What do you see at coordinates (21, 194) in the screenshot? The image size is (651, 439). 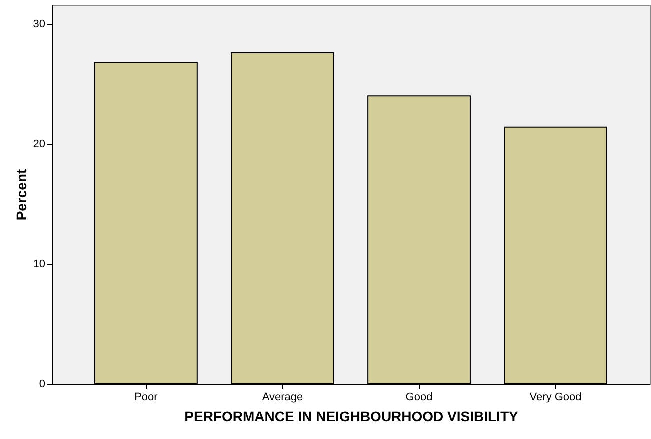 I see `y-axis-title: Percent` at bounding box center [21, 194].